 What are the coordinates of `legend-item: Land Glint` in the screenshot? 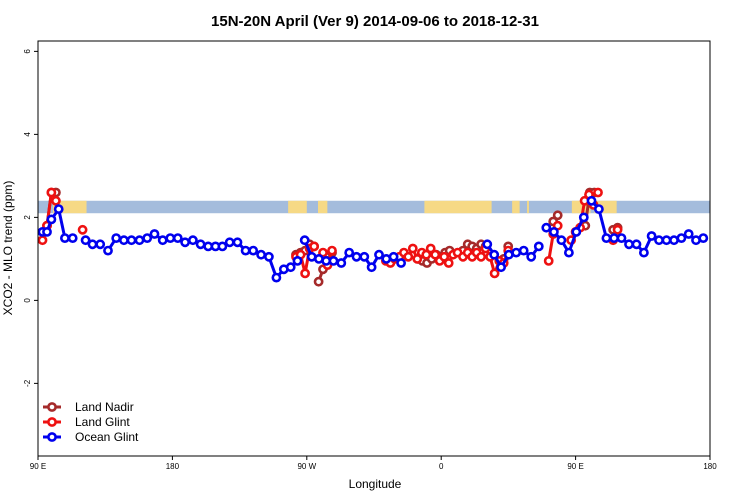 It's located at (86, 422).